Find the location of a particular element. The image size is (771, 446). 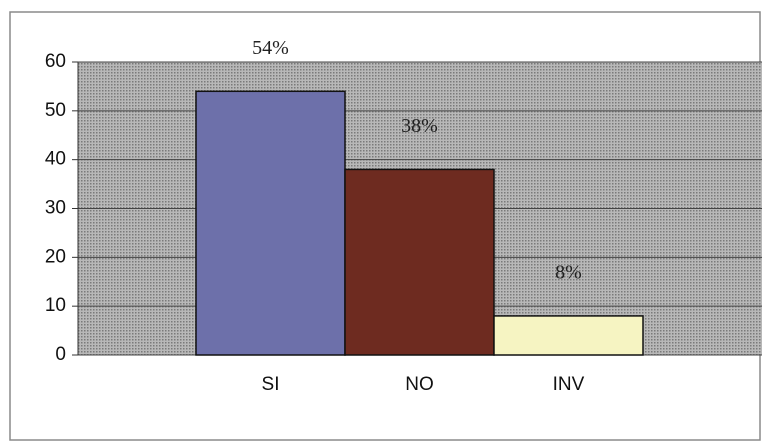

y-tick-label: 60 is located at coordinates (55, 61).